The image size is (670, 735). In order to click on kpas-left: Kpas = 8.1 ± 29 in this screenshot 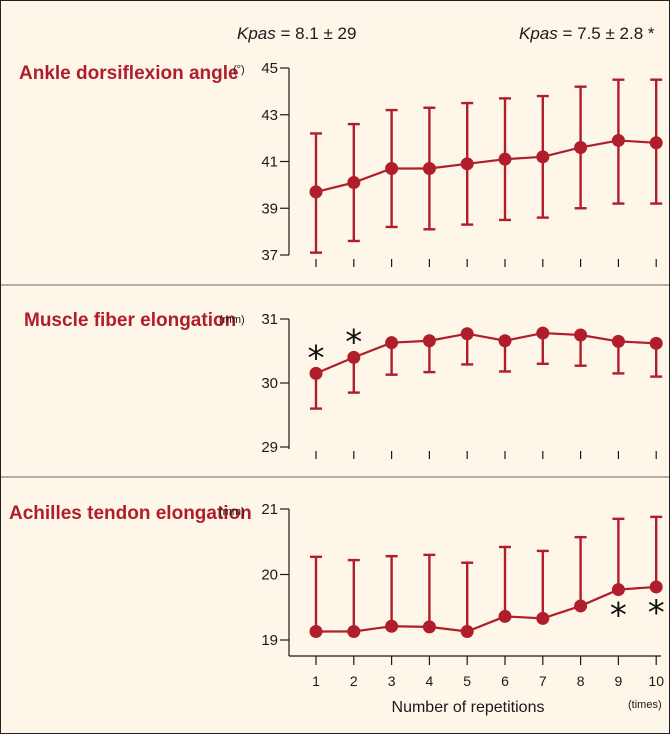, I will do `click(296, 33)`.